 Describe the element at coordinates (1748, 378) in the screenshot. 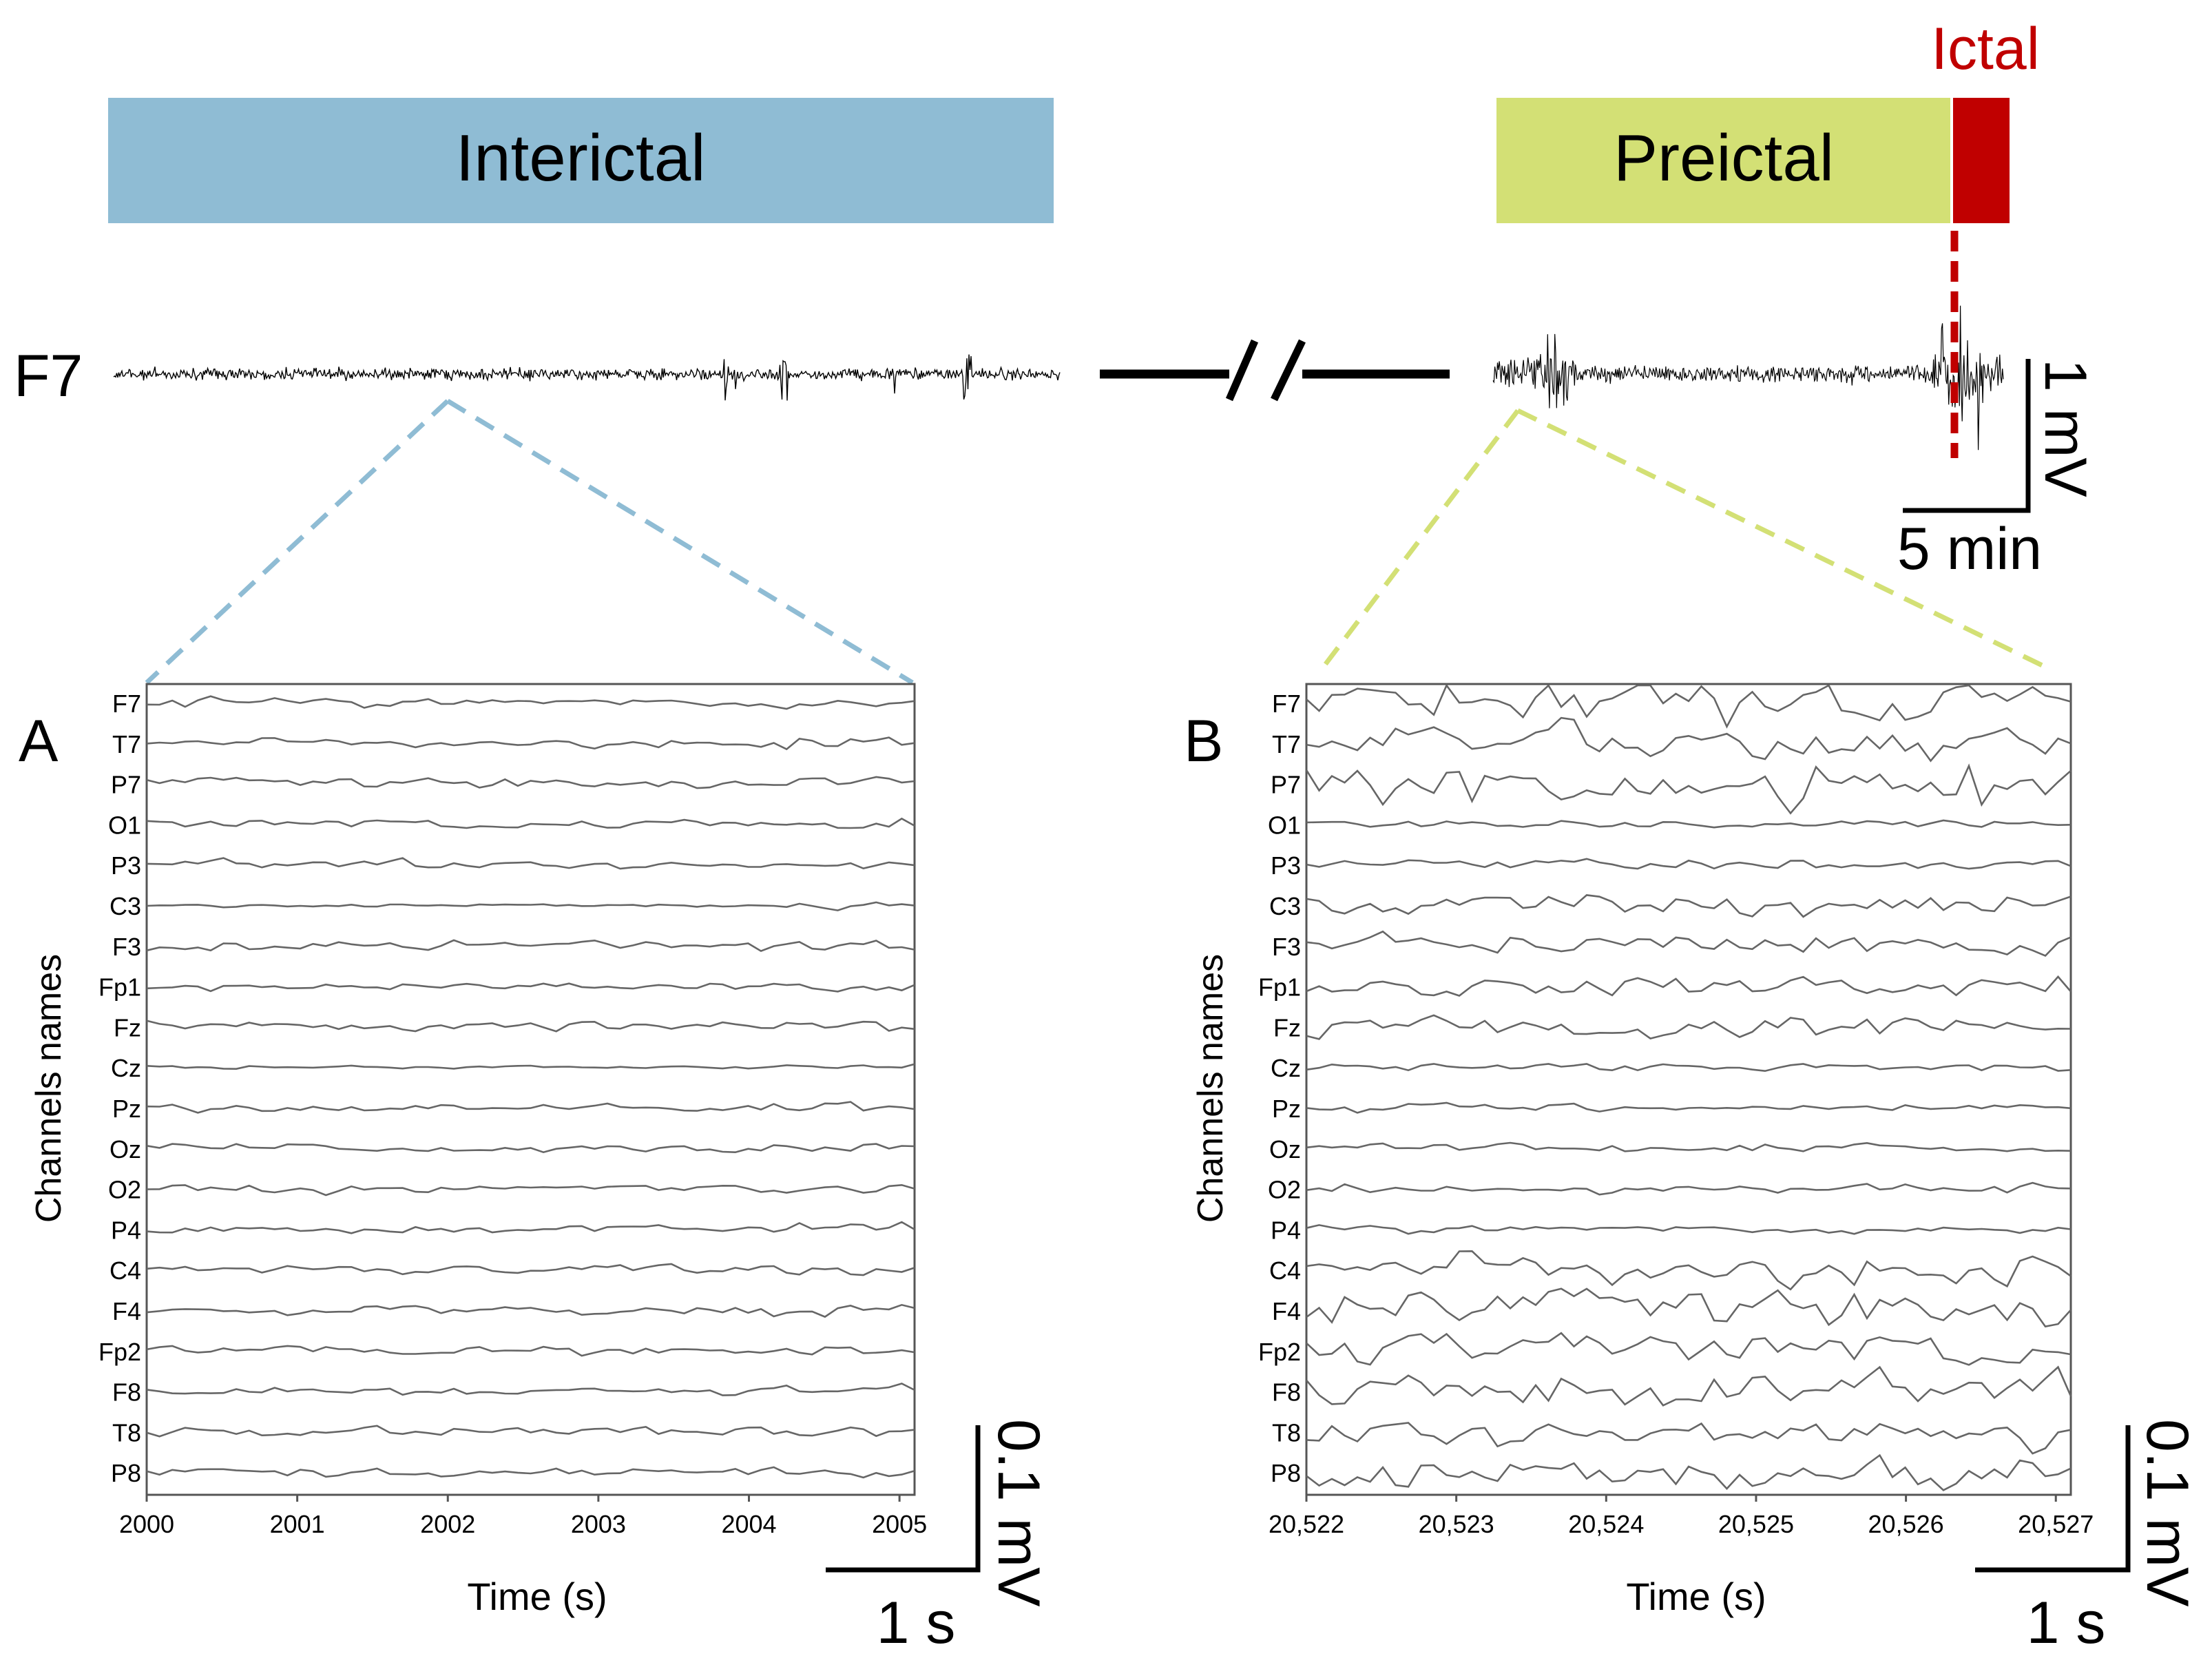

I see `overview-trace-preictal` at that location.